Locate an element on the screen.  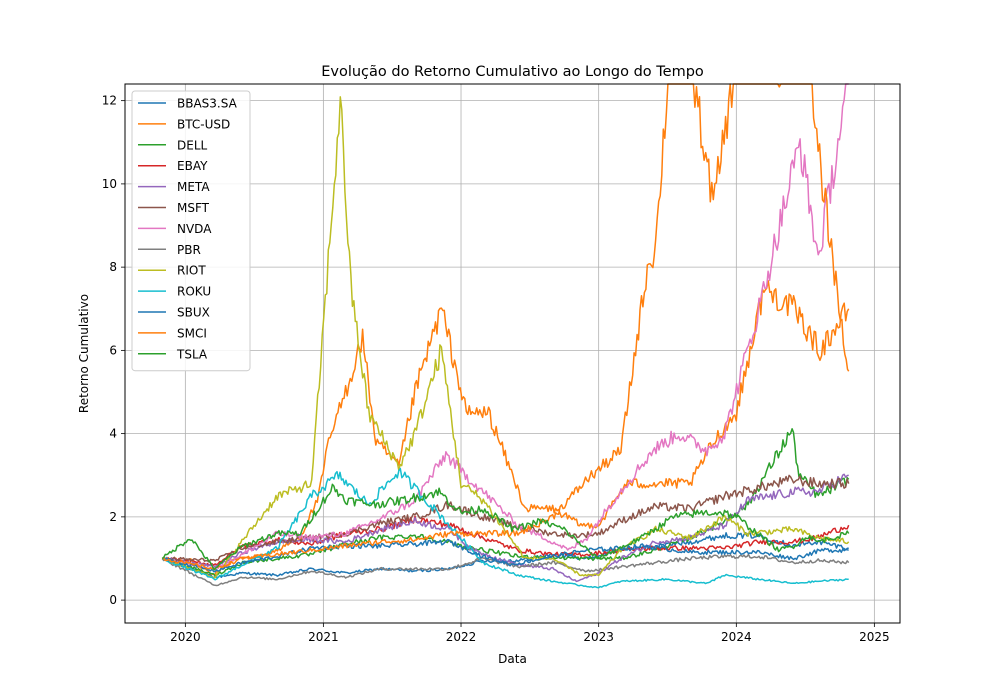
x-tick-label: 2025 is located at coordinates (874, 637).